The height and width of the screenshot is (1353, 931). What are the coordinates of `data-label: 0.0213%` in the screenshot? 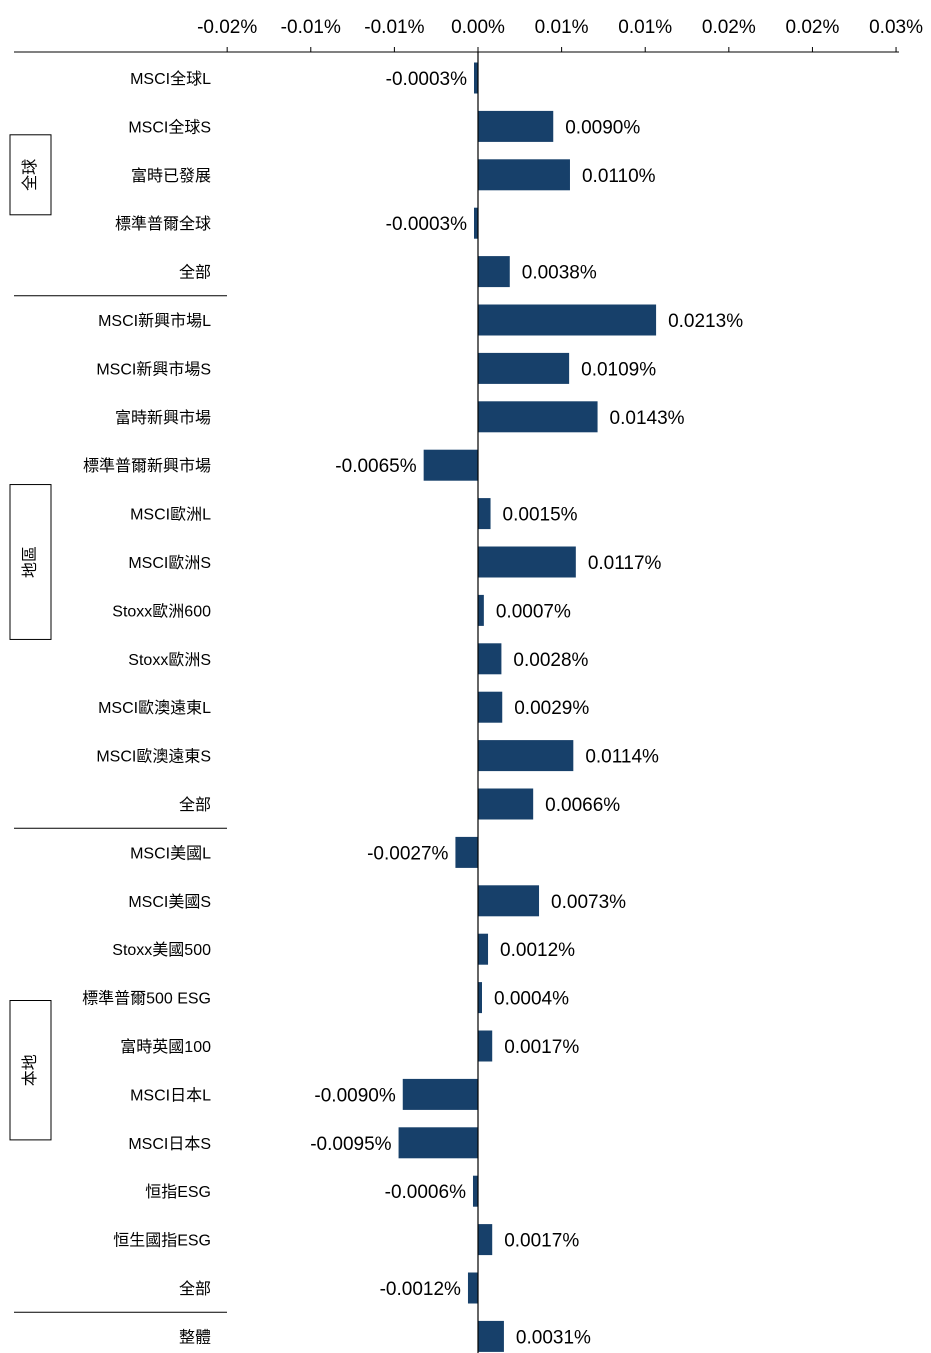 It's located at (705, 321).